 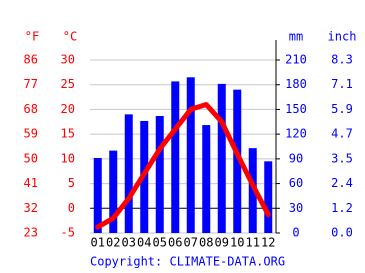 I want to click on f-tick-label: 77, so click(x=31, y=84).